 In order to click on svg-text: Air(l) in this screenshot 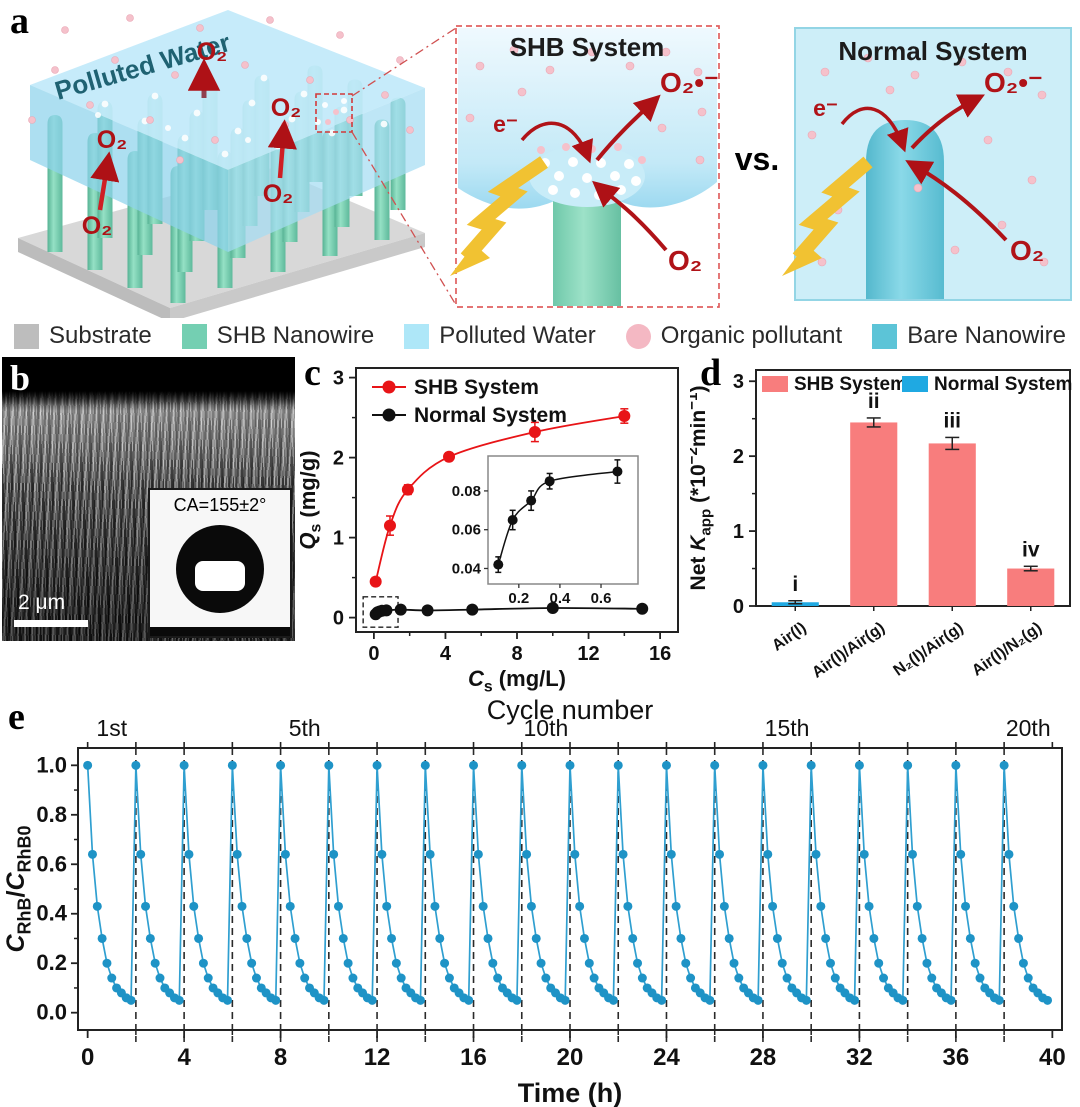, I will do `click(789, 636)`.